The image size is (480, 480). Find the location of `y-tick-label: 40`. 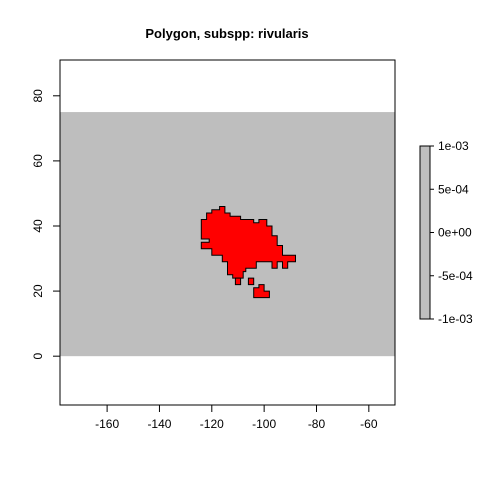

y-tick-label: 40 is located at coordinates (38, 226).